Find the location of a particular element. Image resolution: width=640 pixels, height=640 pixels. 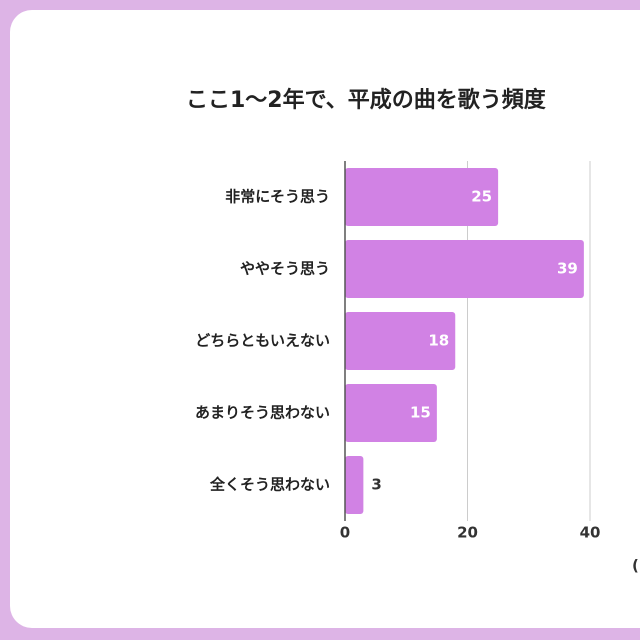

y-tick-label: どちらともいえない is located at coordinates (262, 341).